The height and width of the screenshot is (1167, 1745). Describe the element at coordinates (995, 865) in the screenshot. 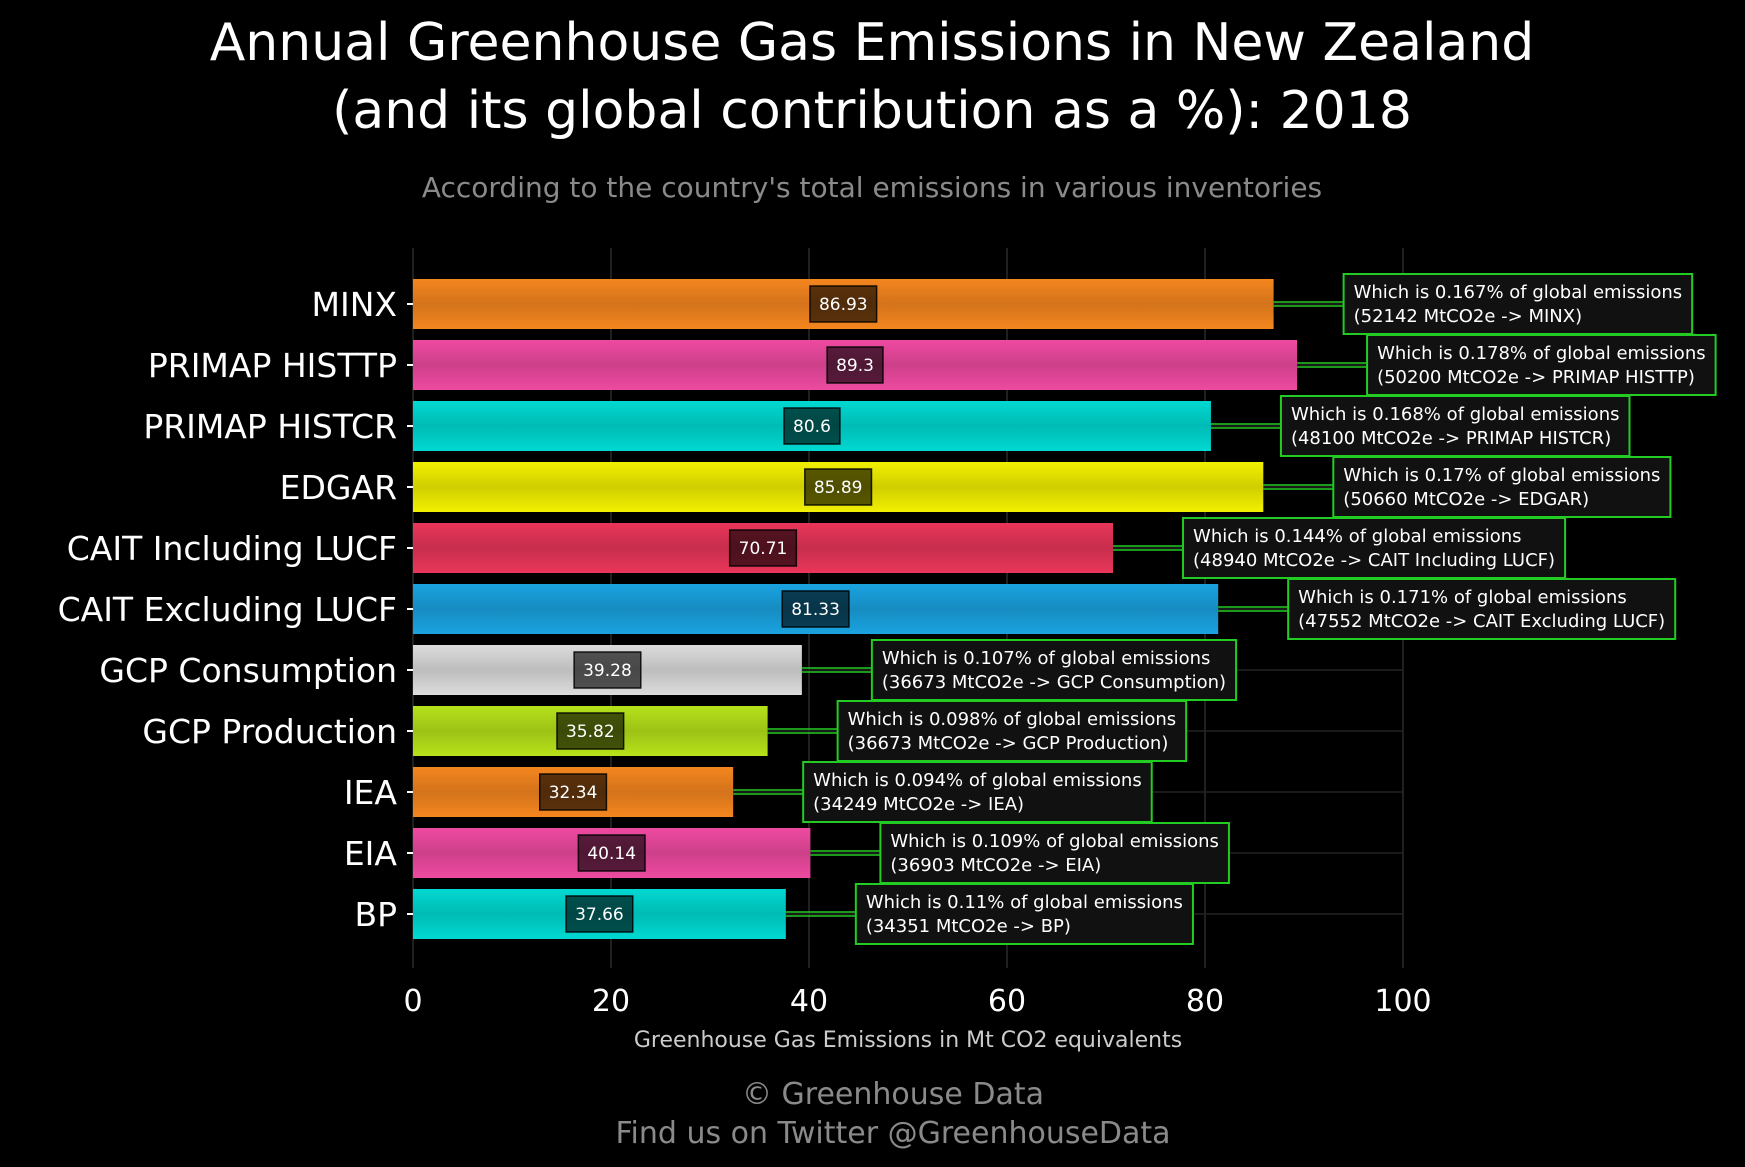

I see `annotation-line2: (36903 MtCO2e -> EIA)` at that location.